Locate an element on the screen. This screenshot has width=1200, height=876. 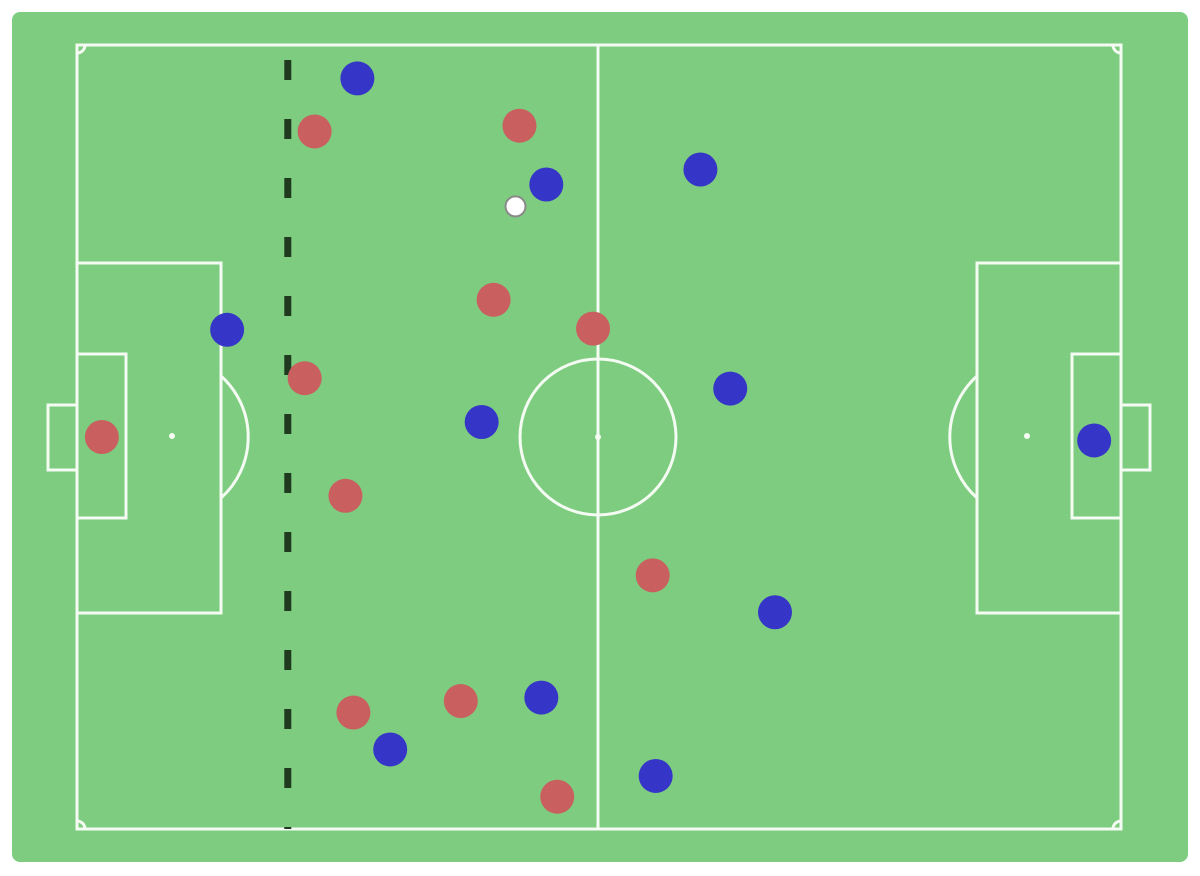
center-spot is located at coordinates (598, 437).